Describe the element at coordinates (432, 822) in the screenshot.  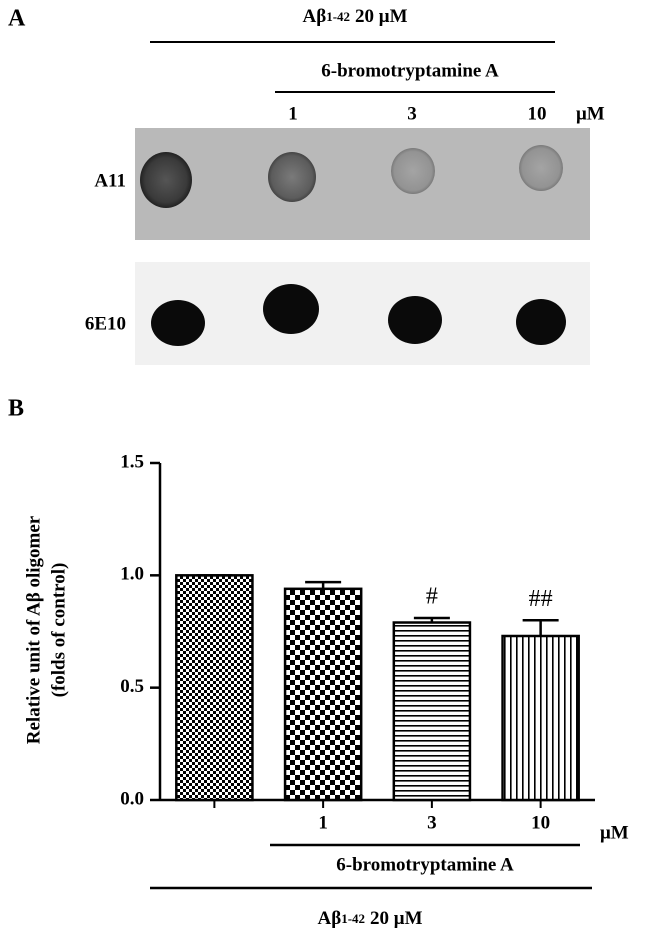
I see `x-tick-label: 3` at that location.